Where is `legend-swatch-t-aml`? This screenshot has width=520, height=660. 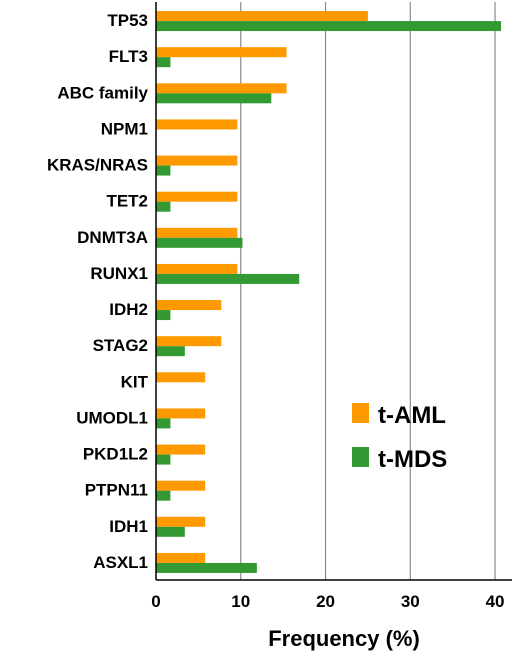 legend-swatch-t-aml is located at coordinates (360, 413).